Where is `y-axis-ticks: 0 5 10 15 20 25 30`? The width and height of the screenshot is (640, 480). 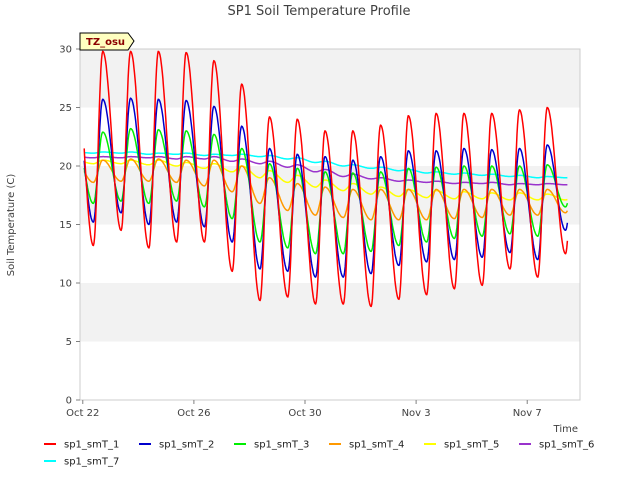
y-axis-ticks: 0 5 10 15 20 25 30 is located at coordinates (69, 226).